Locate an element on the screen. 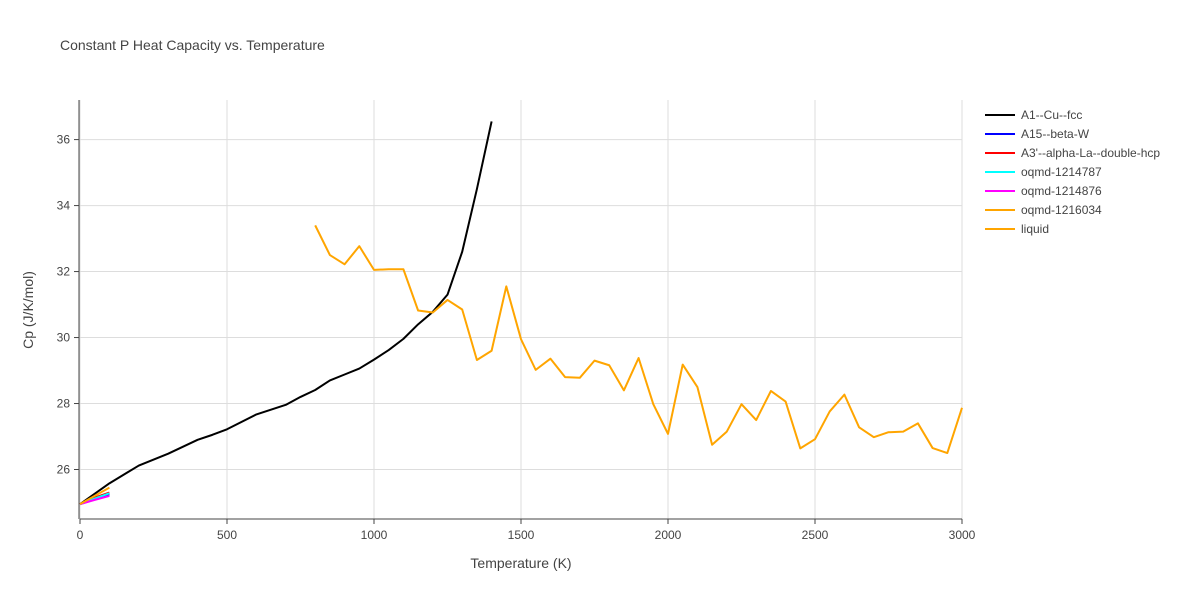  y-tick-label: 36 is located at coordinates (64, 140).